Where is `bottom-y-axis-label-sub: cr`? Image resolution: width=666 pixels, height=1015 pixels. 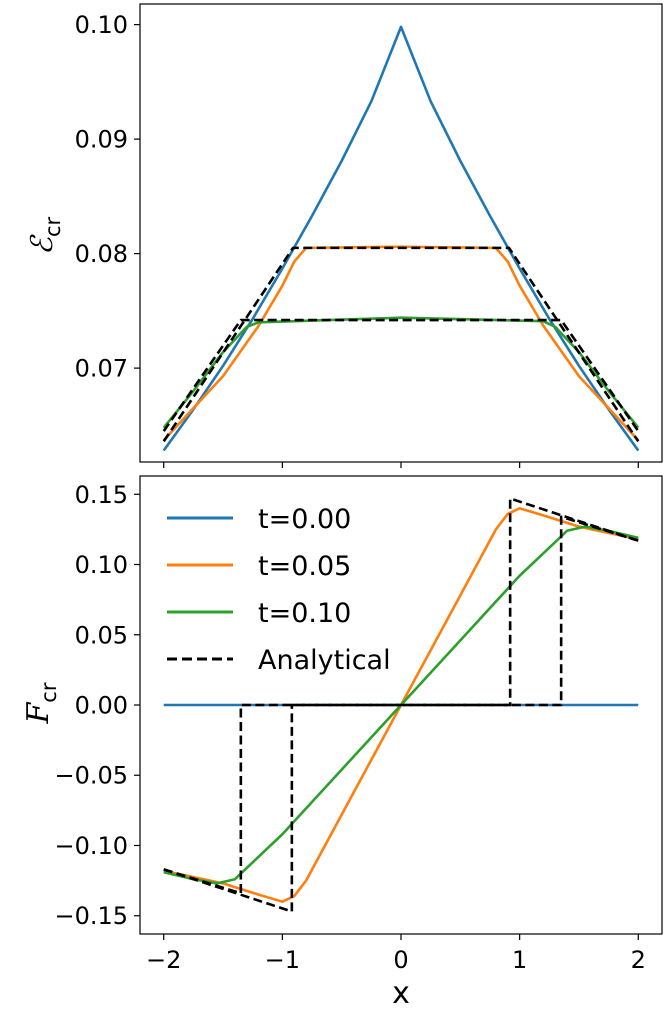 bottom-y-axis-label-sub: cr is located at coordinates (49, 692).